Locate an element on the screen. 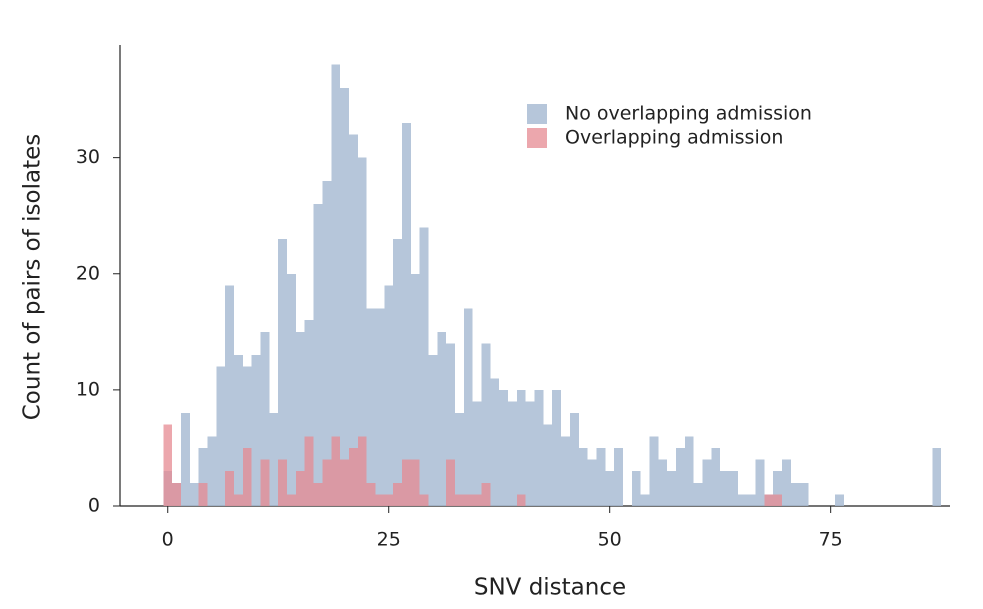  y-axis-title: Count of pairs of isolates is located at coordinates (33, 277).